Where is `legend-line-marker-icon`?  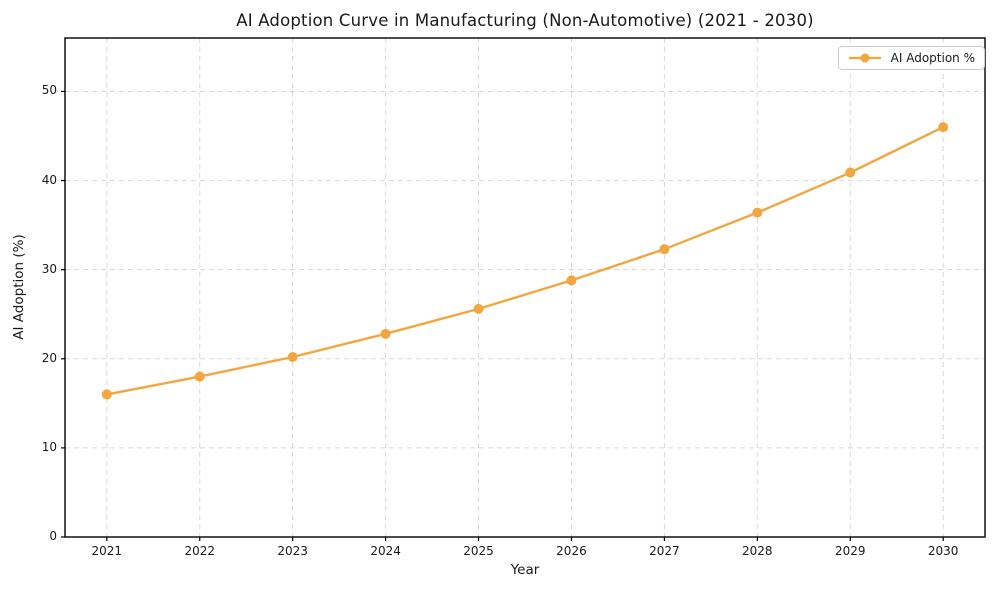
legend-line-marker-icon is located at coordinates (864, 58).